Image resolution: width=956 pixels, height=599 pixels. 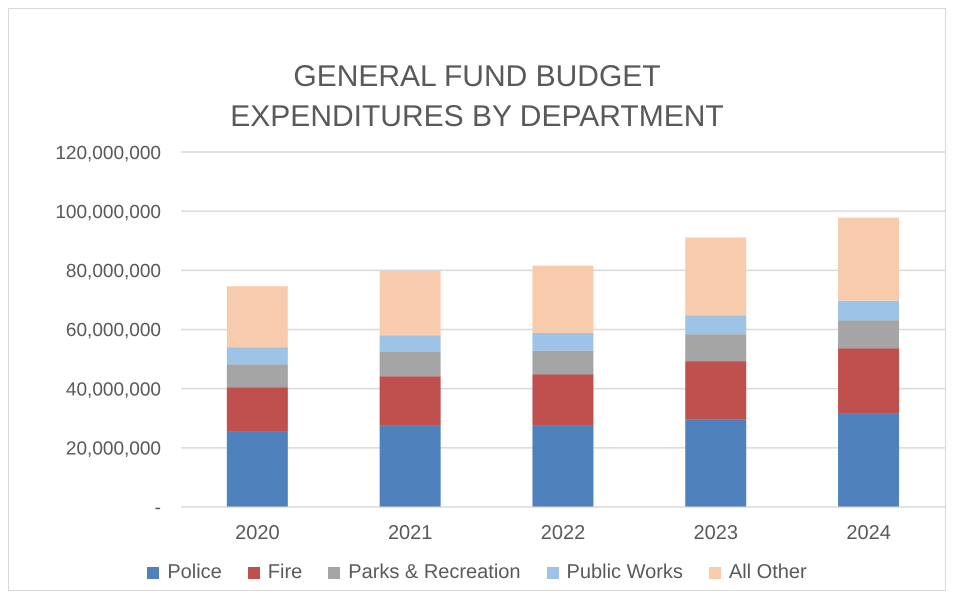 I want to click on y-tick-label: 20,000,000, so click(x=113, y=449).